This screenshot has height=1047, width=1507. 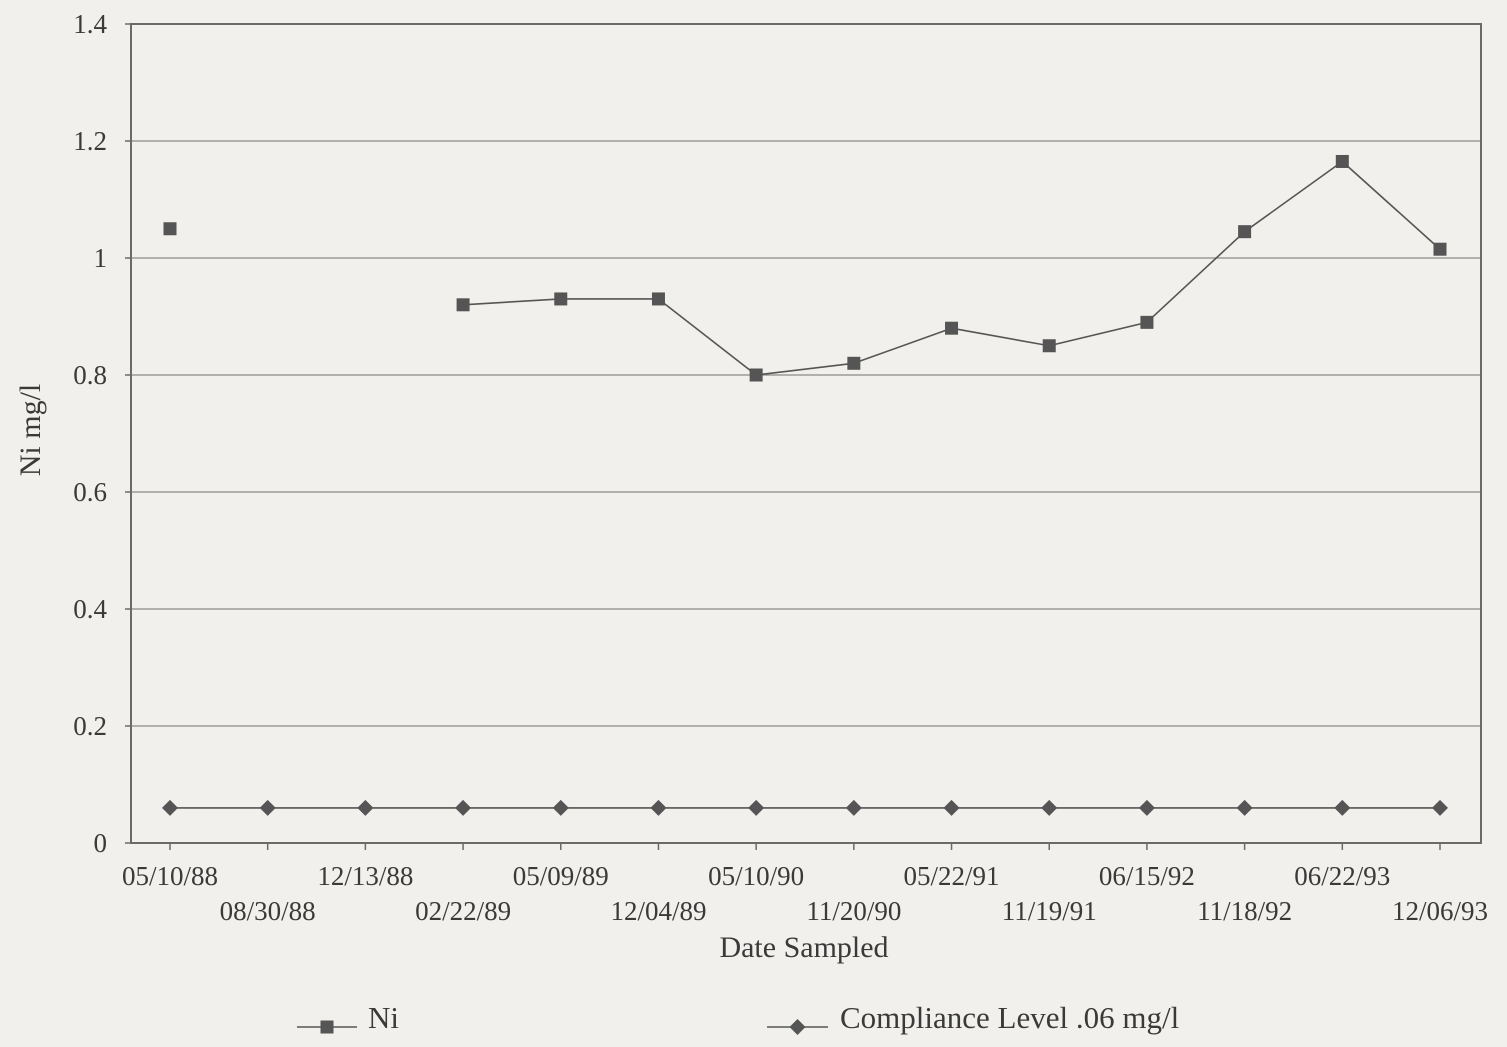 I want to click on x-tick-label: 08/30/88, so click(x=268, y=911).